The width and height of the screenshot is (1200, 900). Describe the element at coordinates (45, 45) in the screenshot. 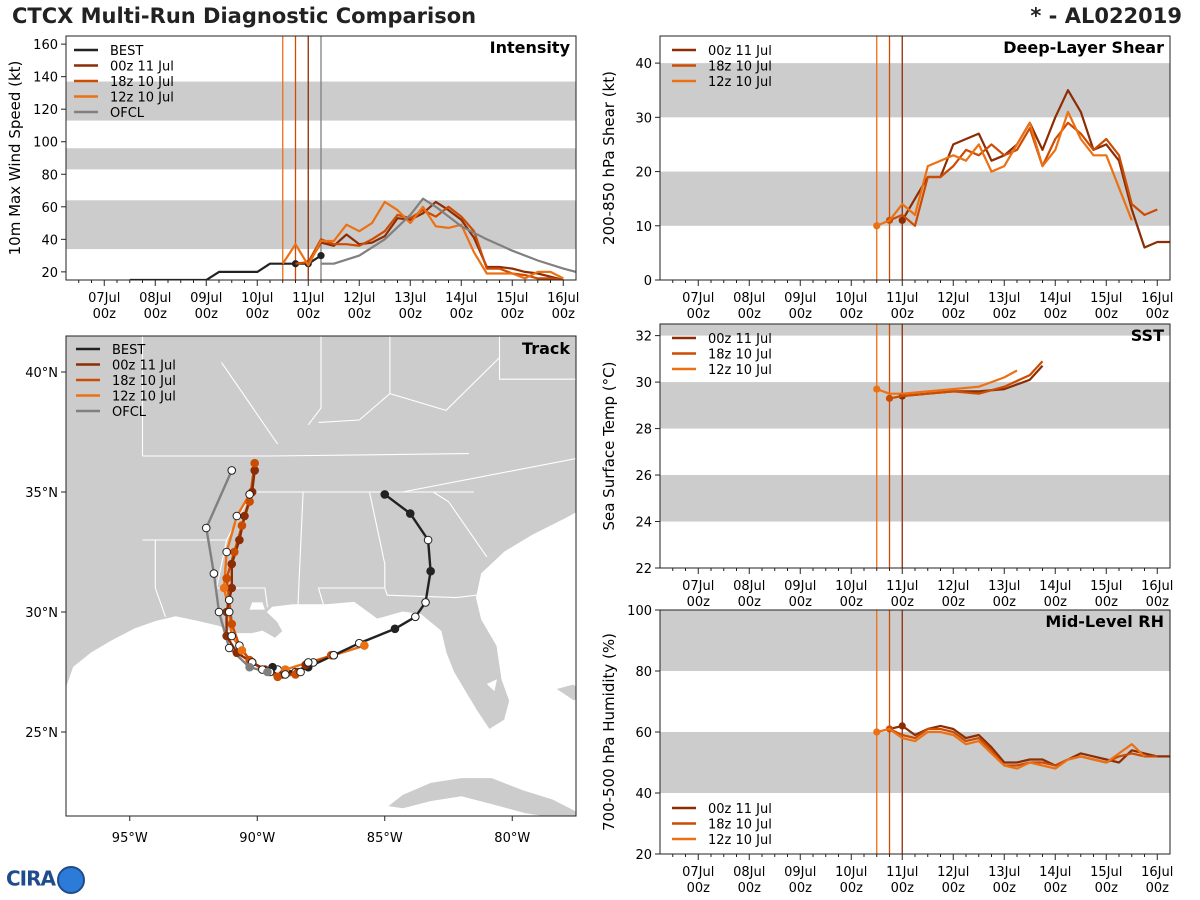

I see `y-tick-label: 160` at that location.